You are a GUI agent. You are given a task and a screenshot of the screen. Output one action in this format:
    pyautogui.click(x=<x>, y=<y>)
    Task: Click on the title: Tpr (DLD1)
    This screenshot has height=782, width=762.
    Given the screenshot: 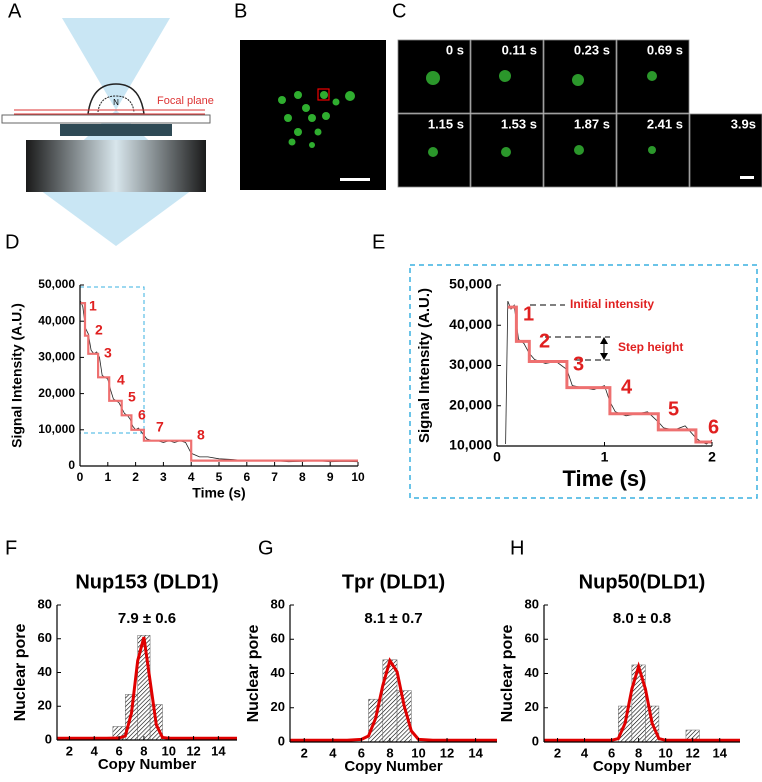 What is the action you would take?
    pyautogui.click(x=393, y=582)
    